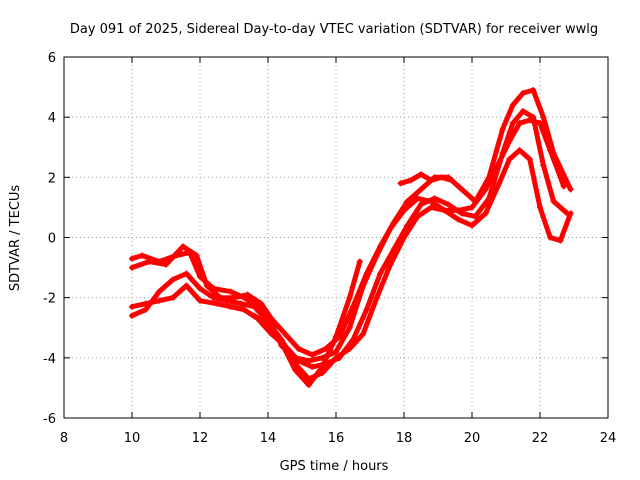  Describe the element at coordinates (52, 178) in the screenshot. I see `y-tick-label: 2` at that location.